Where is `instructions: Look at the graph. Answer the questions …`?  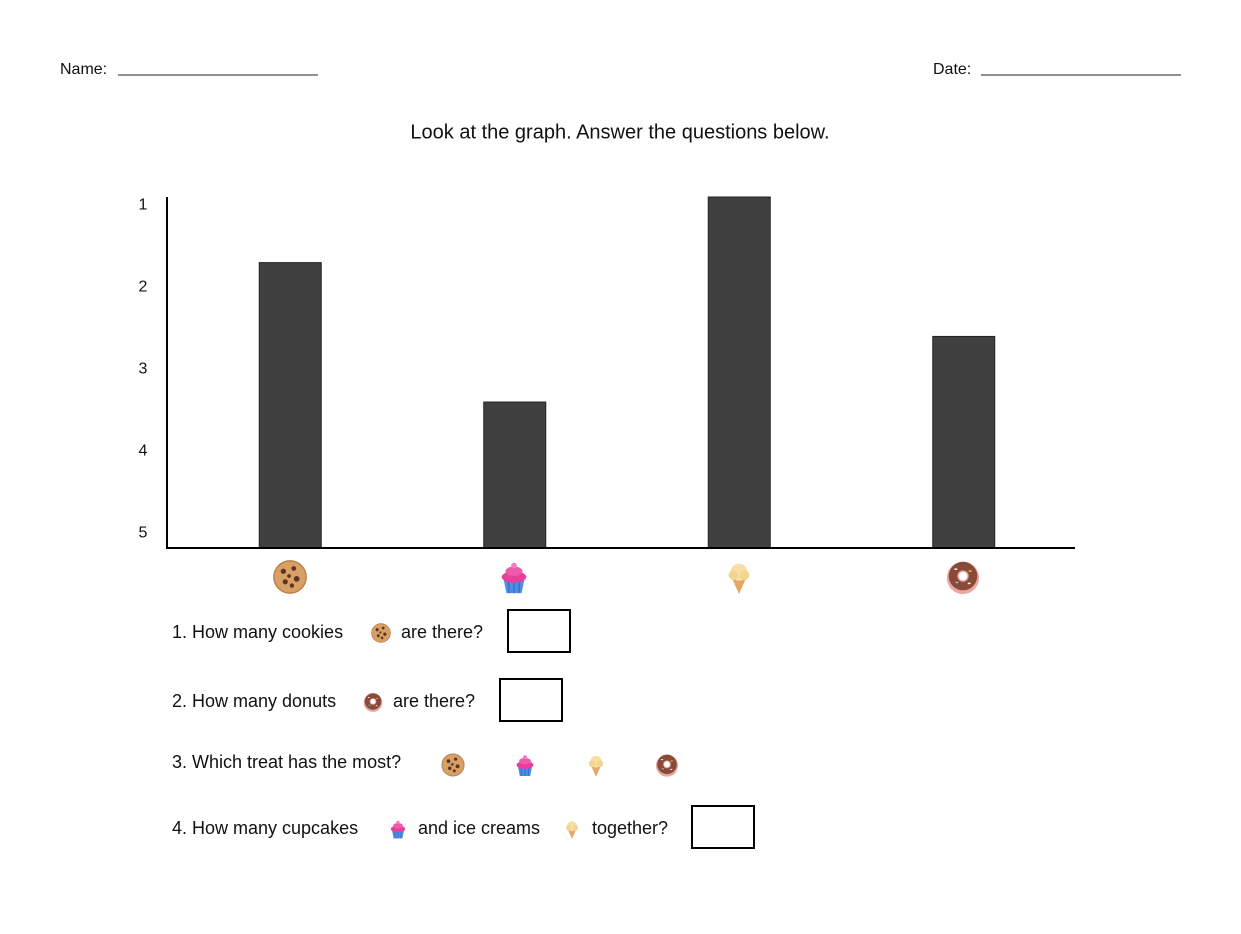 instructions: Look at the graph. Answer the questions … is located at coordinates (619, 132).